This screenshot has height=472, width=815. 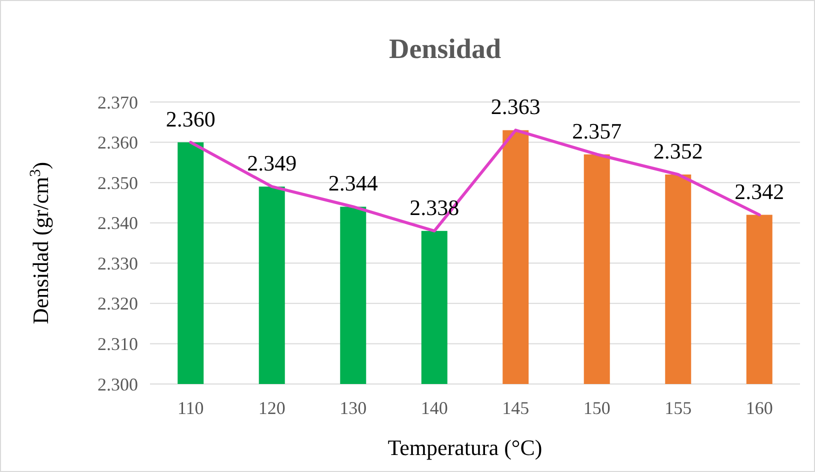 I want to click on x-tick-label: 120, so click(x=272, y=408).